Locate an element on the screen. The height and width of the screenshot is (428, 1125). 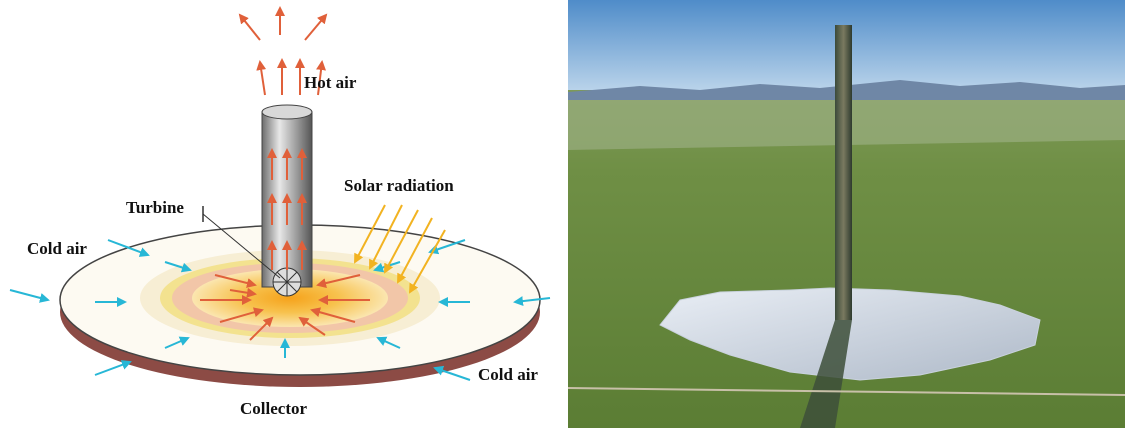
pointer is located at coordinates (241, 246).